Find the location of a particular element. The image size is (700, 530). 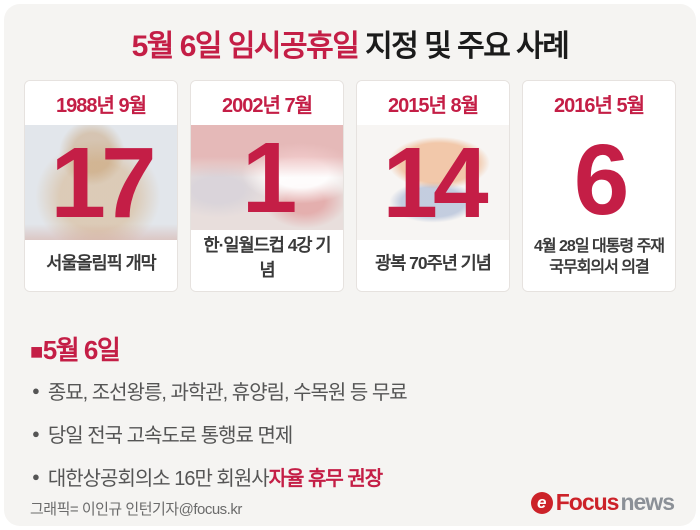

card-2015-liberation: 2015년 8월 14 광복 70주년 기념 is located at coordinates (433, 186).